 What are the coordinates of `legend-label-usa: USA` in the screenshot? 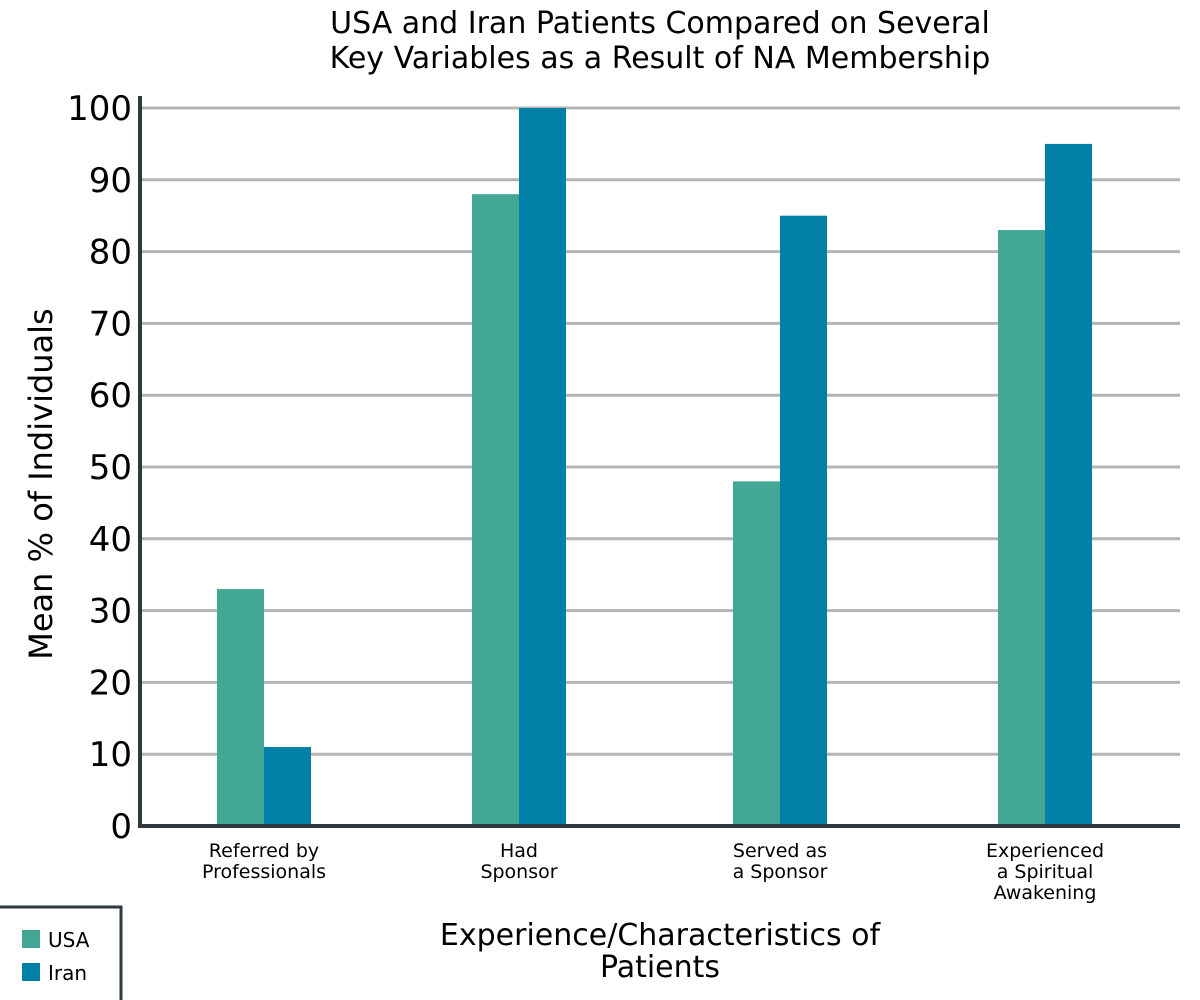 It's located at (69, 940).